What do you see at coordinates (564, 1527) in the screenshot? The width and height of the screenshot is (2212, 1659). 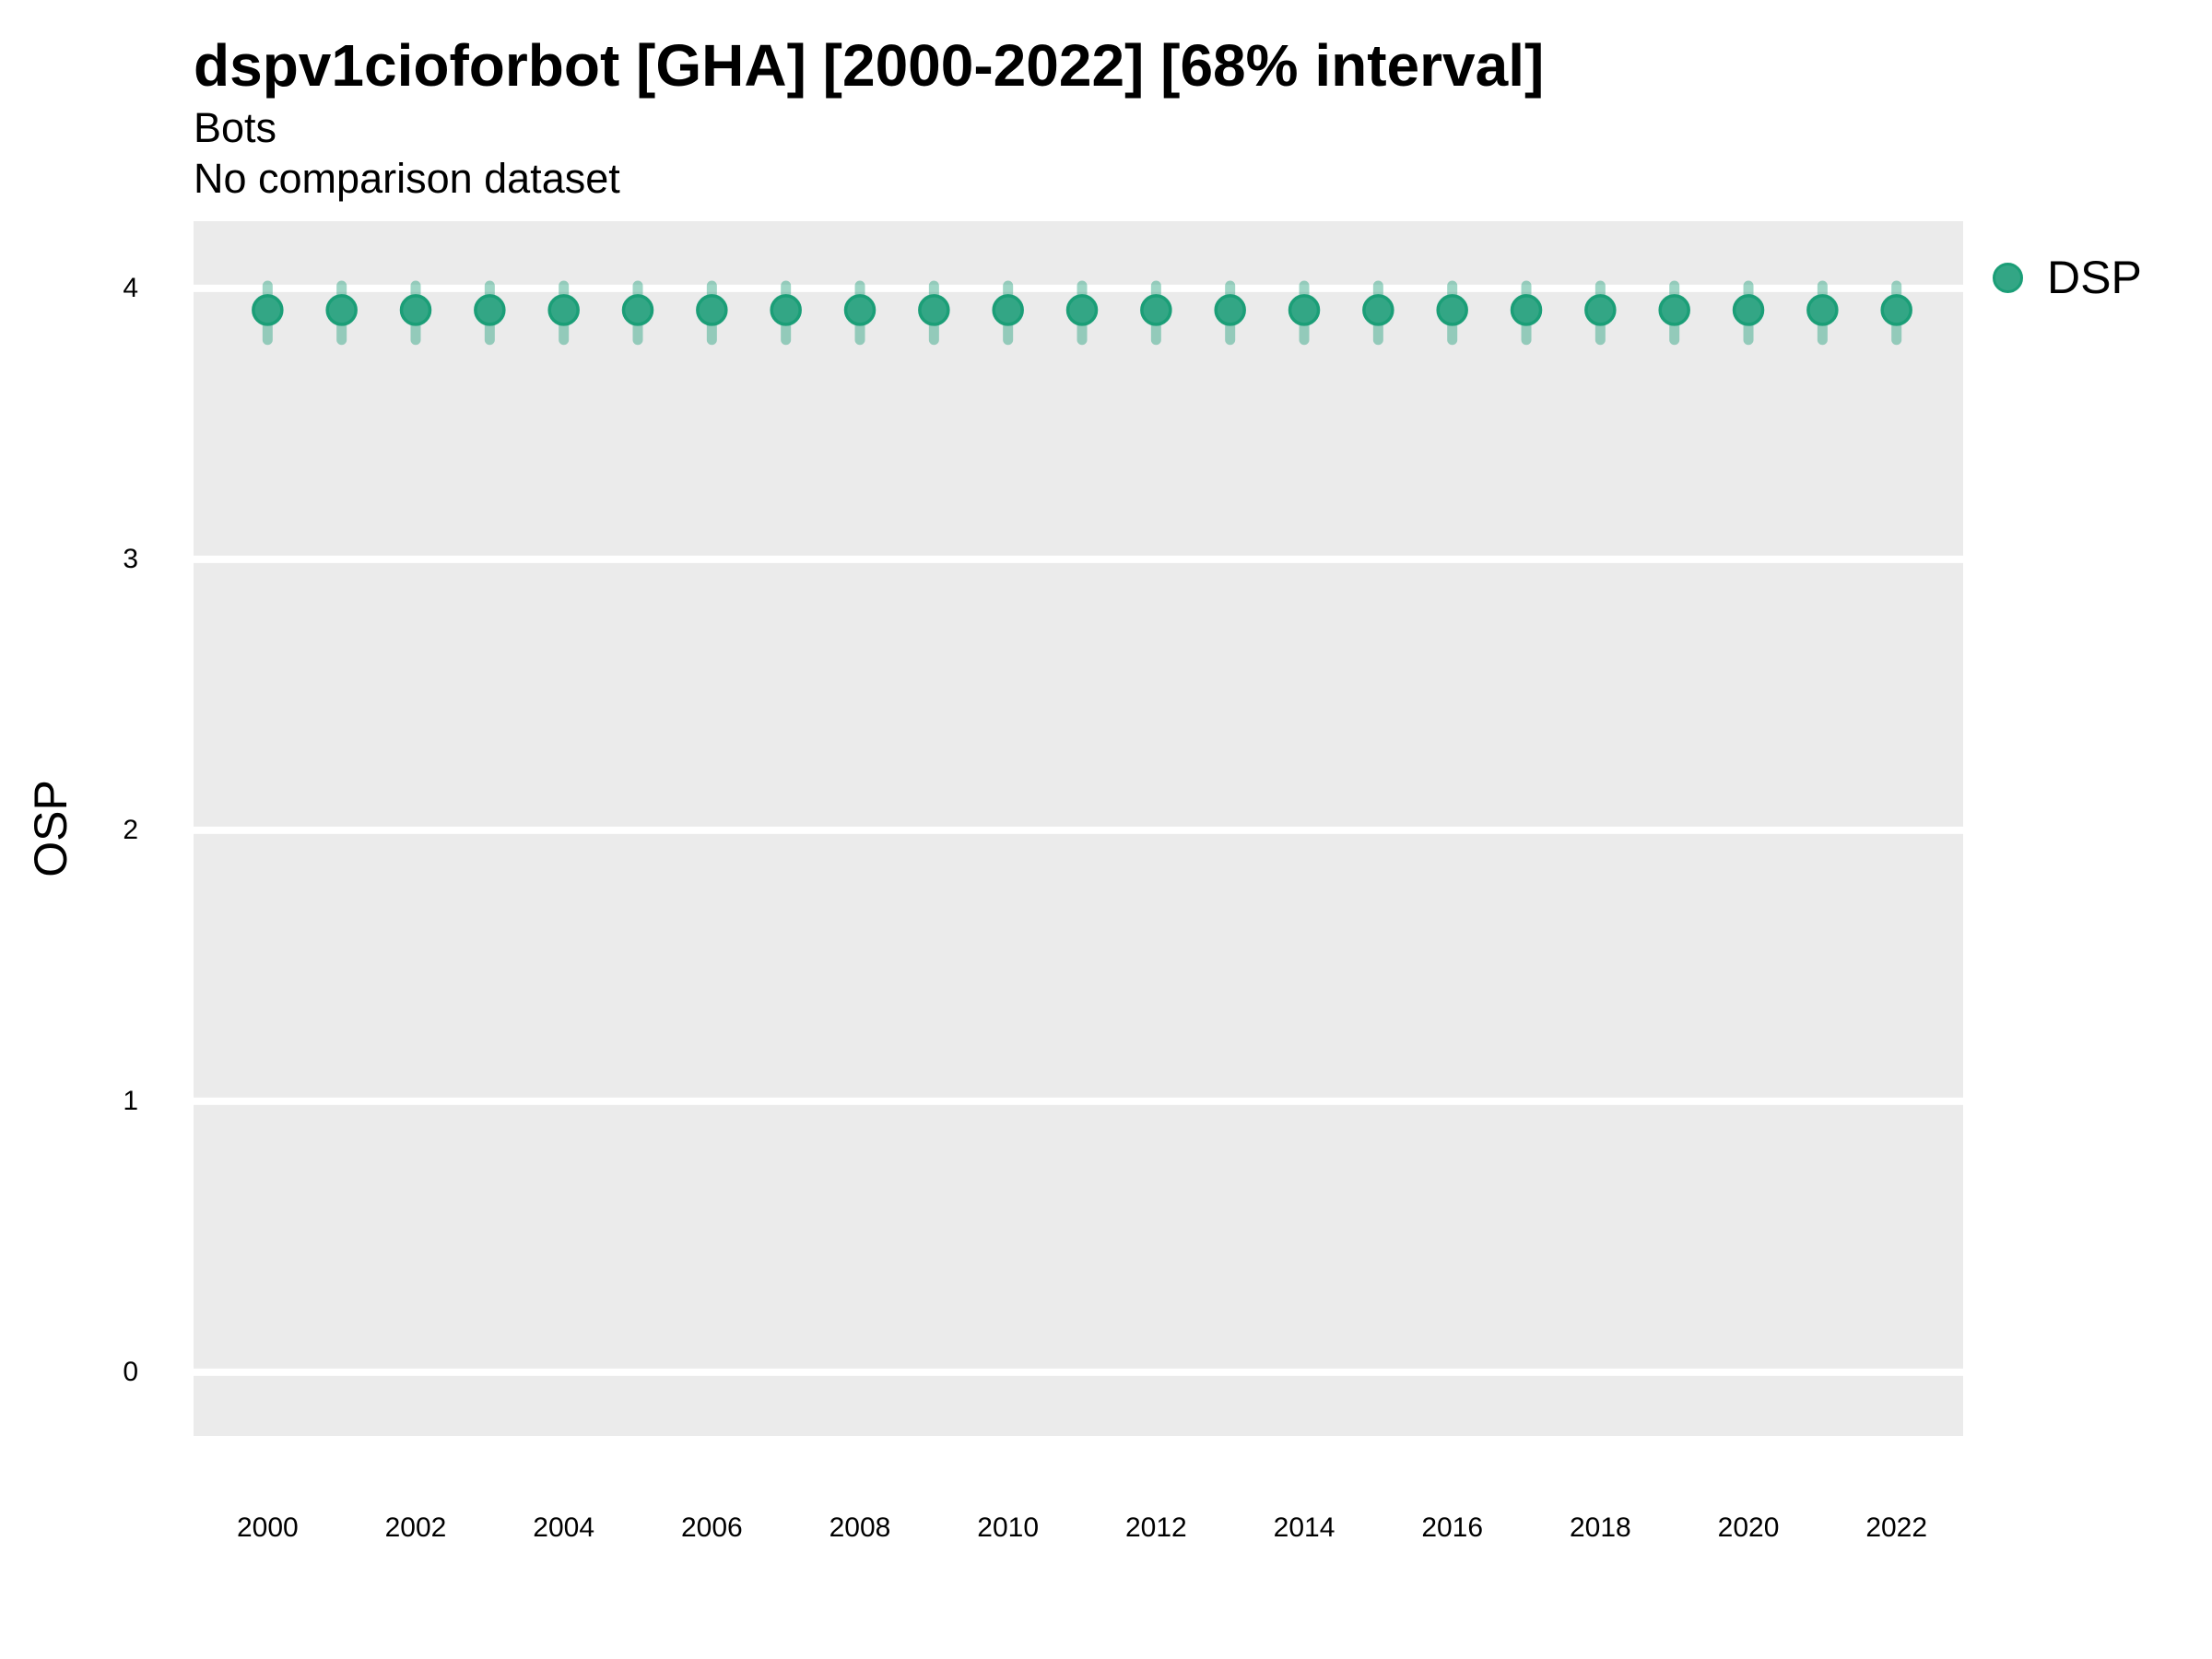 I see `x-tick-label: 2004` at bounding box center [564, 1527].